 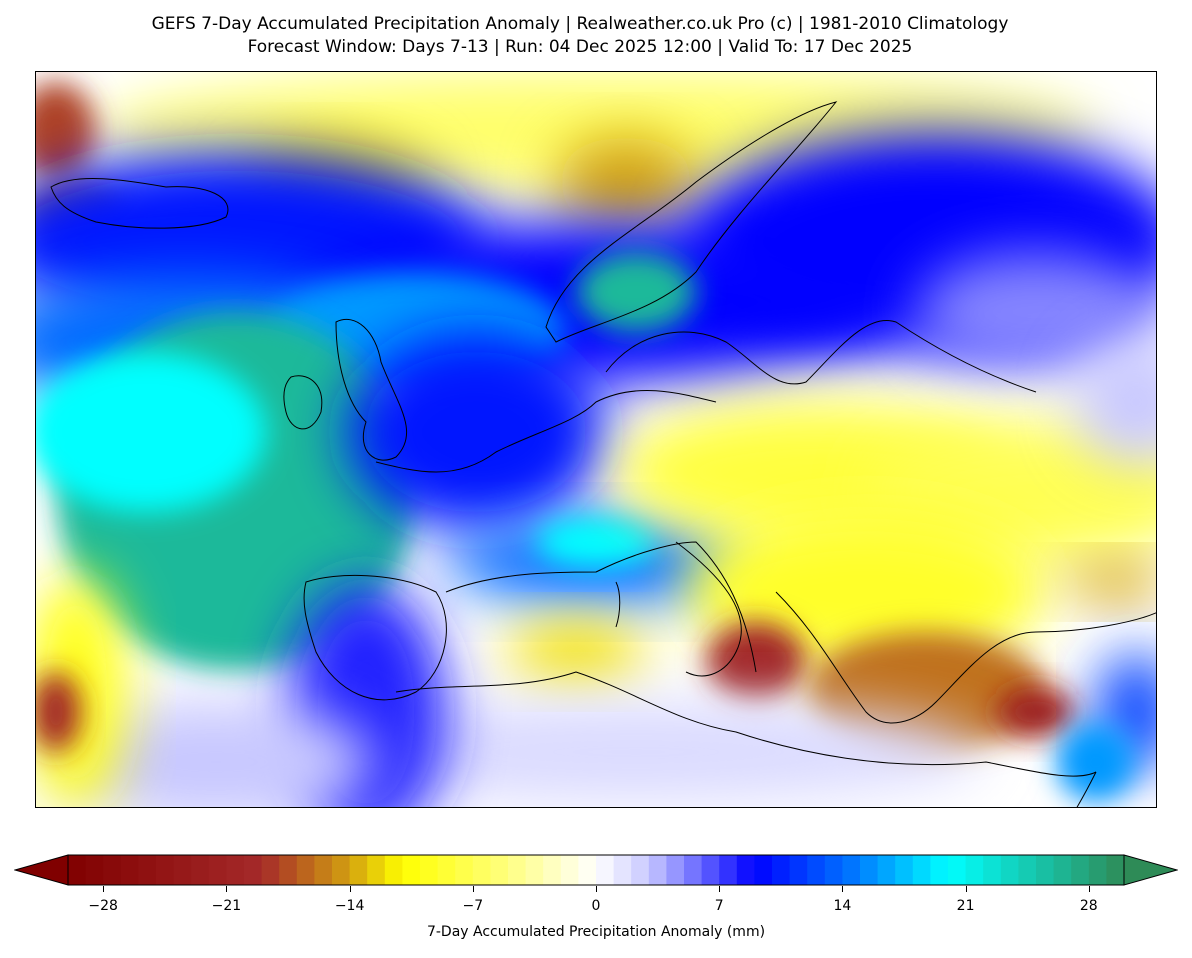 What do you see at coordinates (41, 870) in the screenshot?
I see `colorbar-extend-min` at bounding box center [41, 870].